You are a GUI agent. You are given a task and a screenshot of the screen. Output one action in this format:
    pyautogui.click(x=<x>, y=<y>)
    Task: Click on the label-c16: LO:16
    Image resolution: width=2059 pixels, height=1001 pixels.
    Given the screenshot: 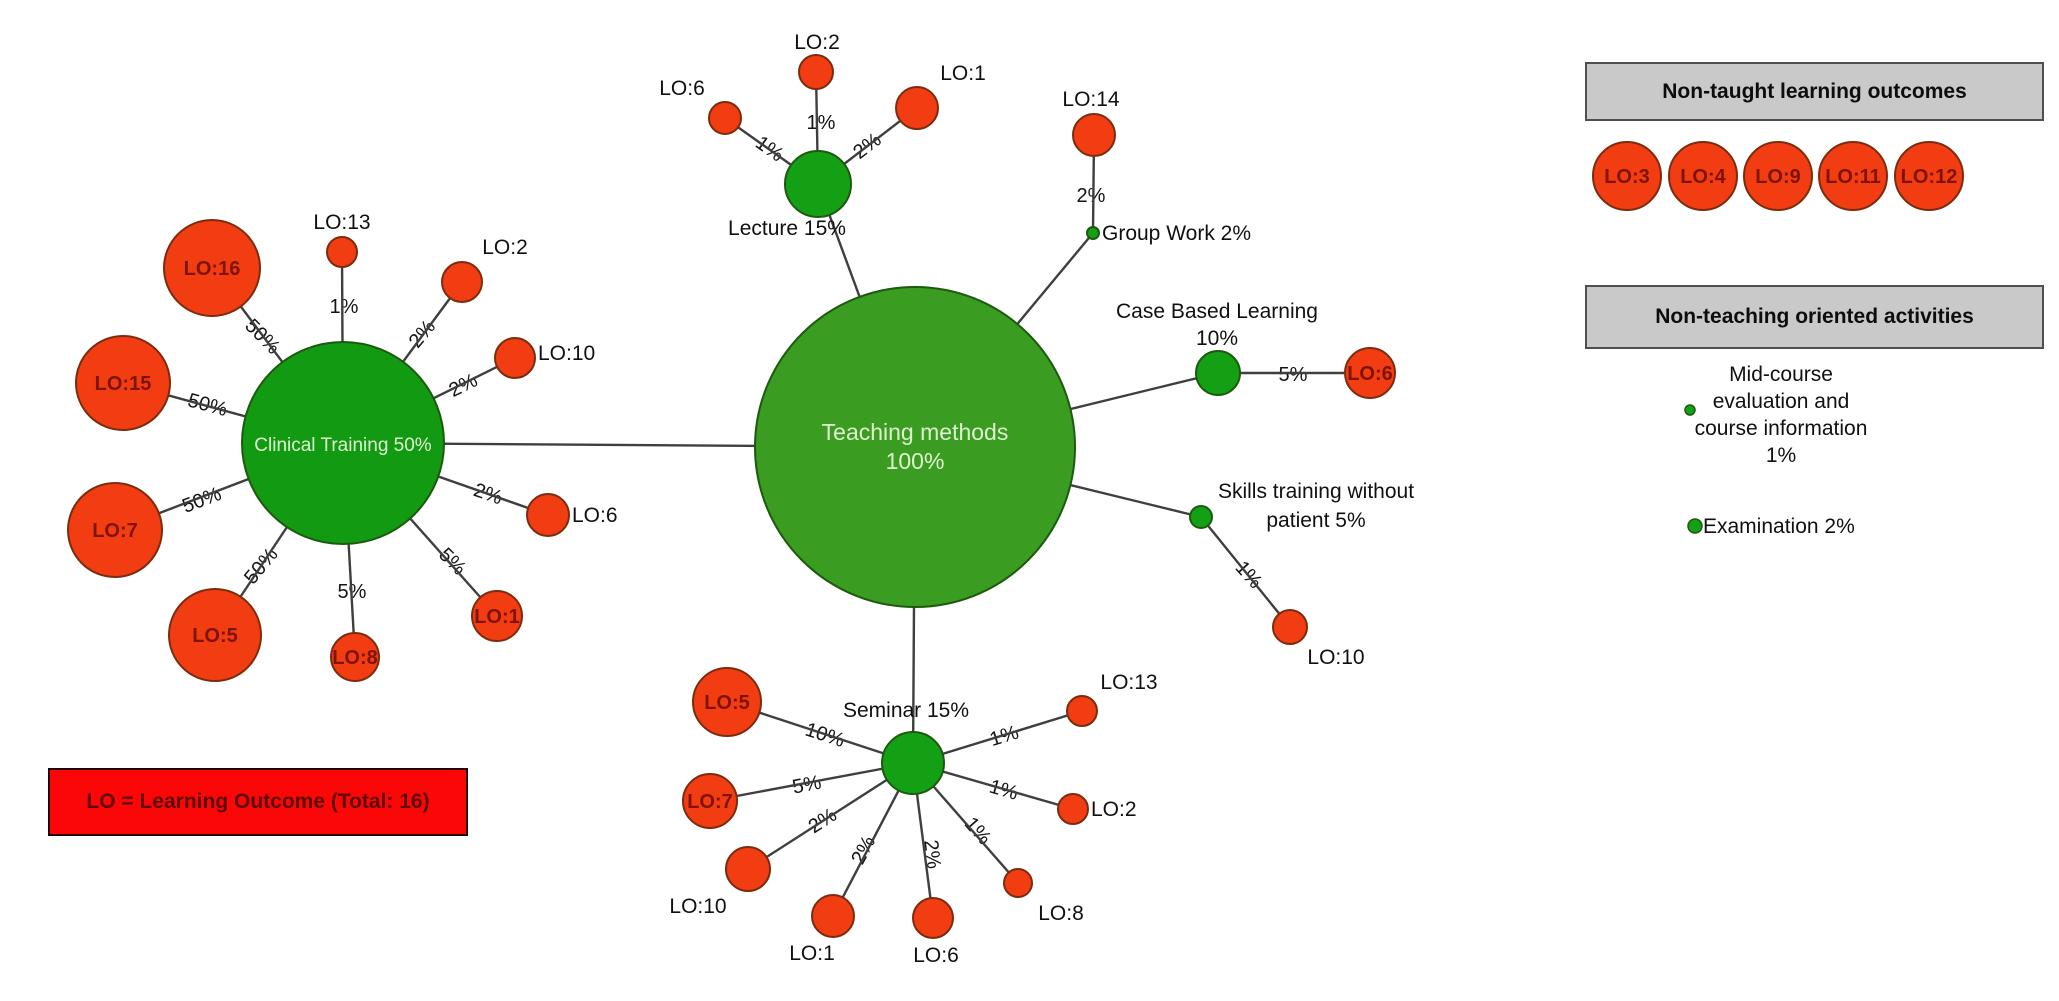 What is the action you would take?
    pyautogui.click(x=212, y=269)
    